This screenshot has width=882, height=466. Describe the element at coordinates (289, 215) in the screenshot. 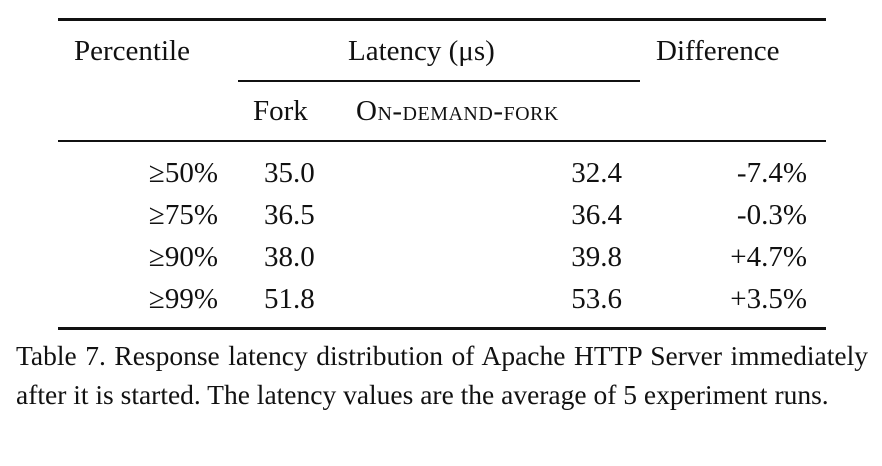

I see `row-fork: 36.5` at that location.